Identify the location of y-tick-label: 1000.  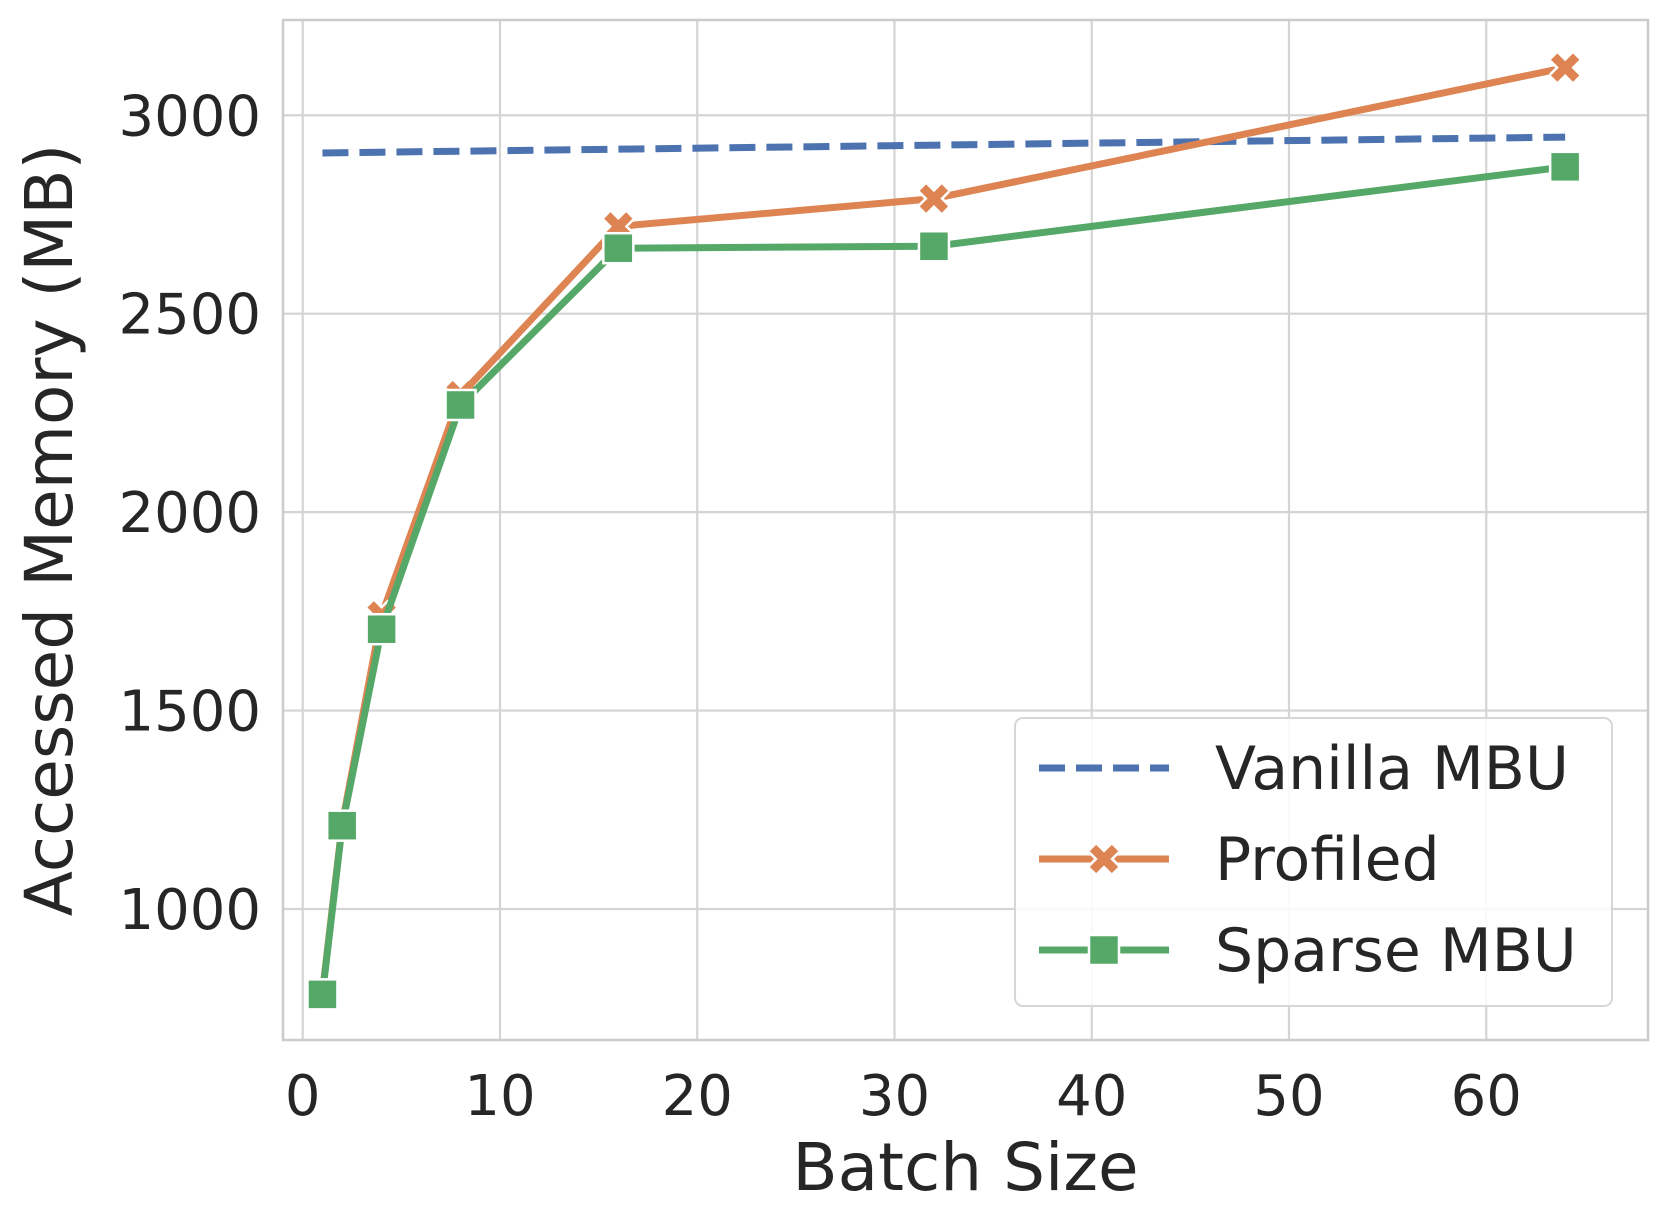
(189, 910).